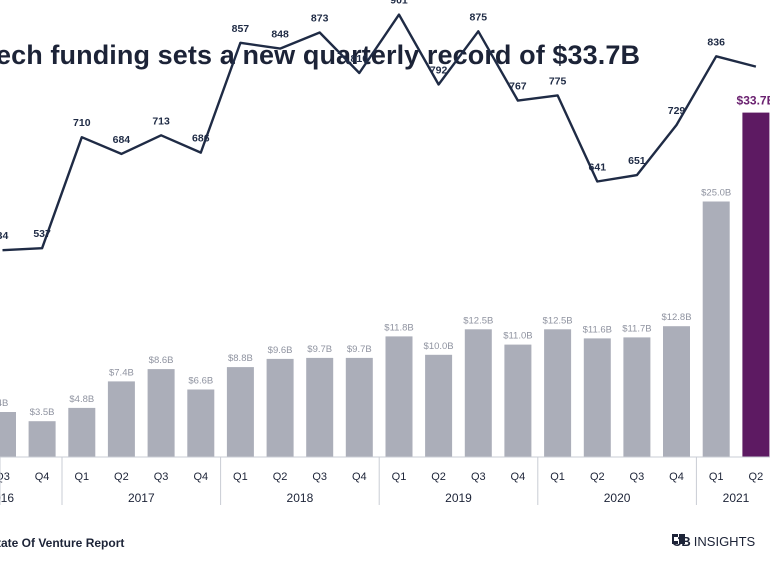  What do you see at coordinates (280, 35) in the screenshot?
I see `line-label-7: 848` at bounding box center [280, 35].